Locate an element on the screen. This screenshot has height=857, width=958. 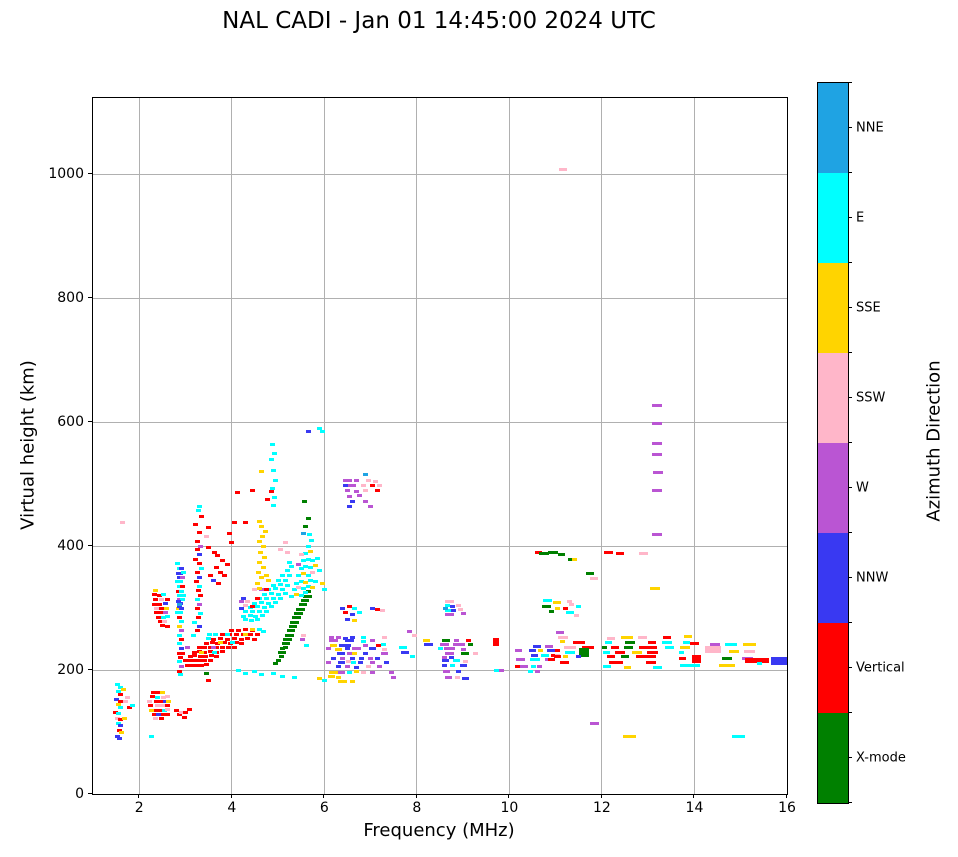
y-tick-label: 400 is located at coordinates (70, 546).